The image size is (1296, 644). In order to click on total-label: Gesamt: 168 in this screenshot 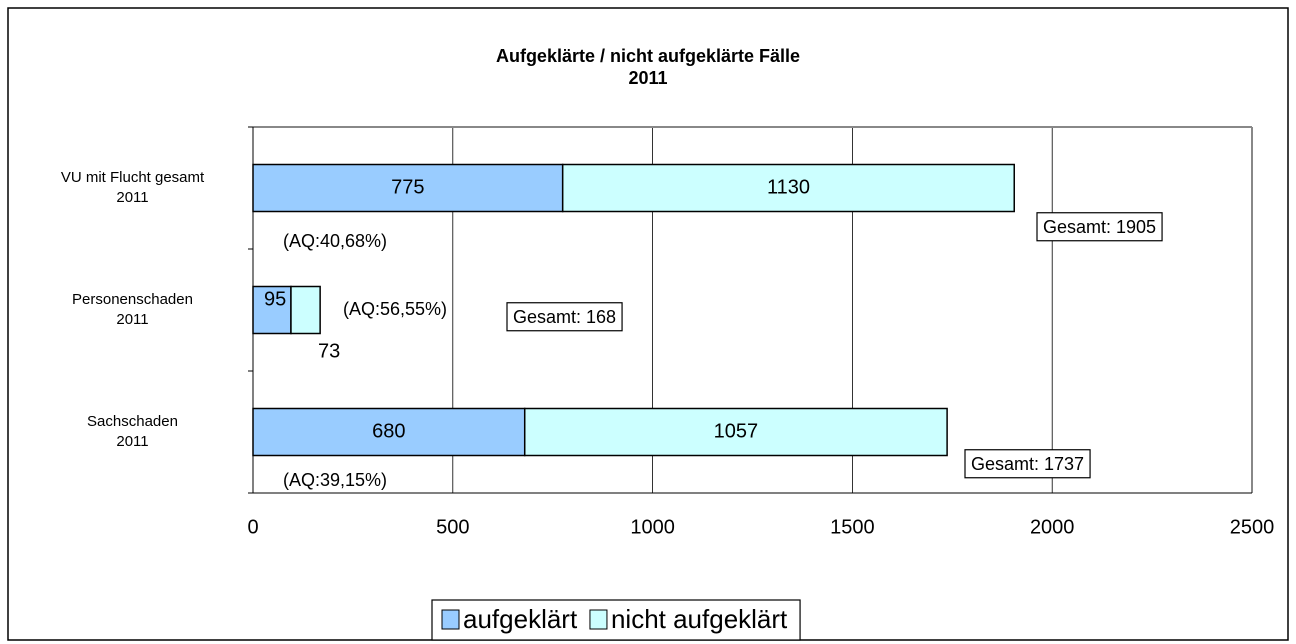, I will do `click(564, 317)`.